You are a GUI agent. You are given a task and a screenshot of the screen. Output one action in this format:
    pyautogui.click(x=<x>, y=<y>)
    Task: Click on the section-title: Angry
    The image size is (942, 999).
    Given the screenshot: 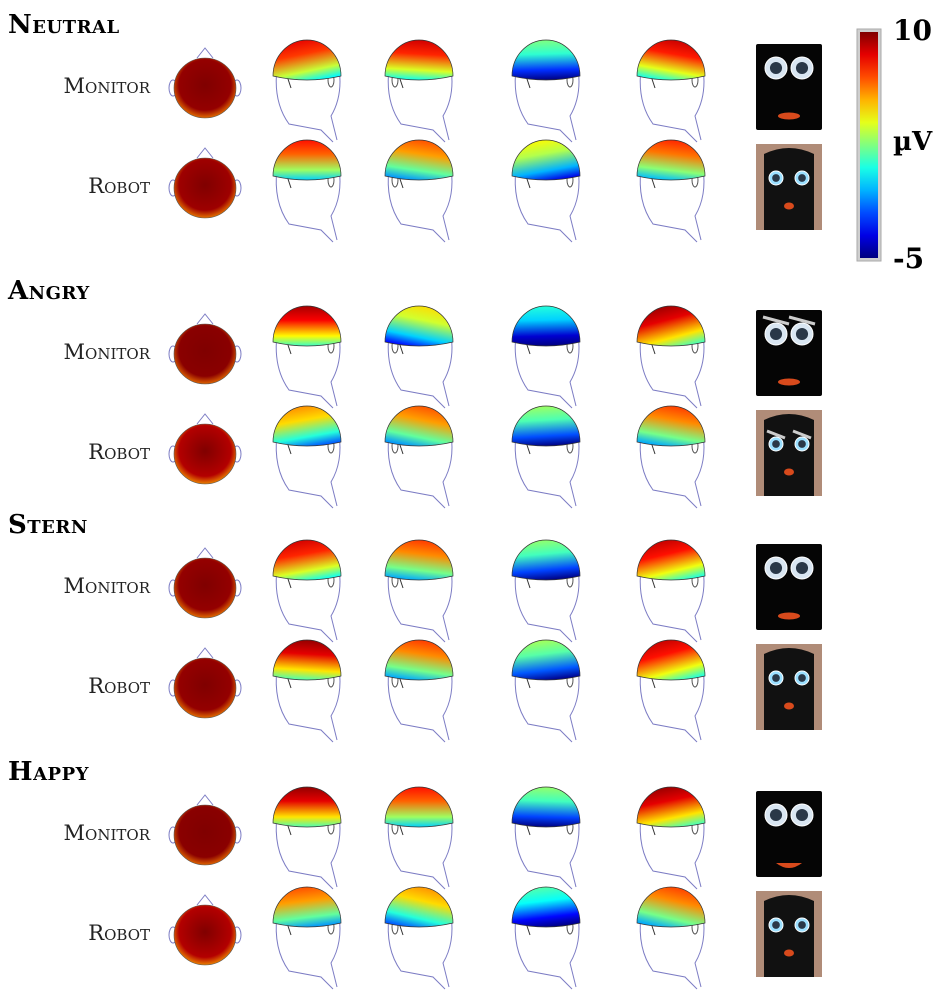 What is the action you would take?
    pyautogui.click(x=49, y=291)
    